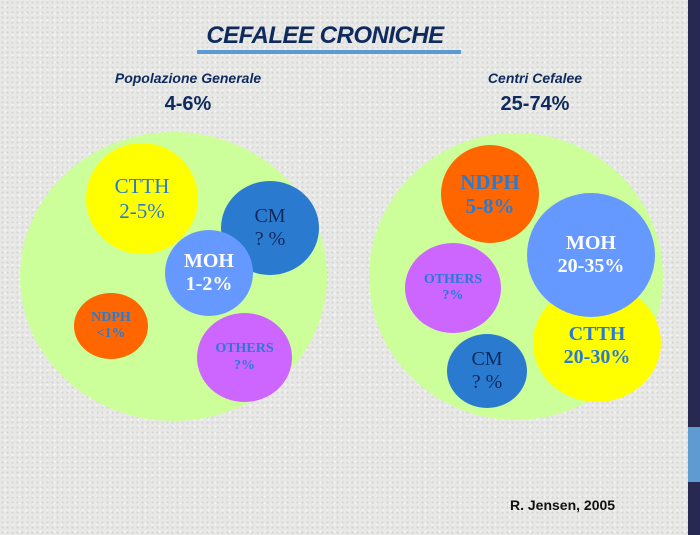 The width and height of the screenshot is (700, 535). What do you see at coordinates (490, 206) in the screenshot?
I see `value: 5-8%` at bounding box center [490, 206].